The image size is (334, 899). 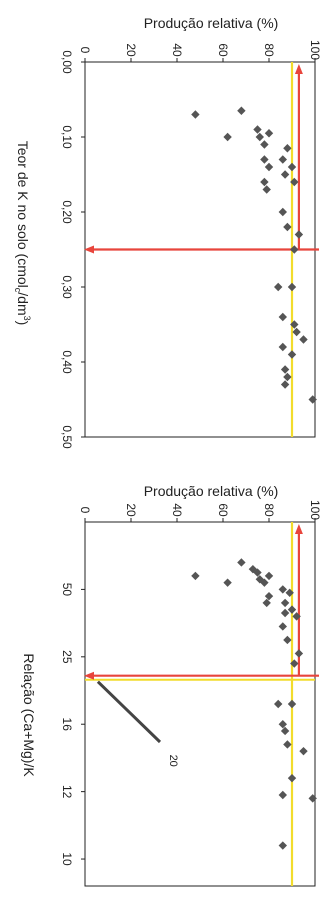 I want to click on x-tick-label: 12, so click(x=67, y=792).